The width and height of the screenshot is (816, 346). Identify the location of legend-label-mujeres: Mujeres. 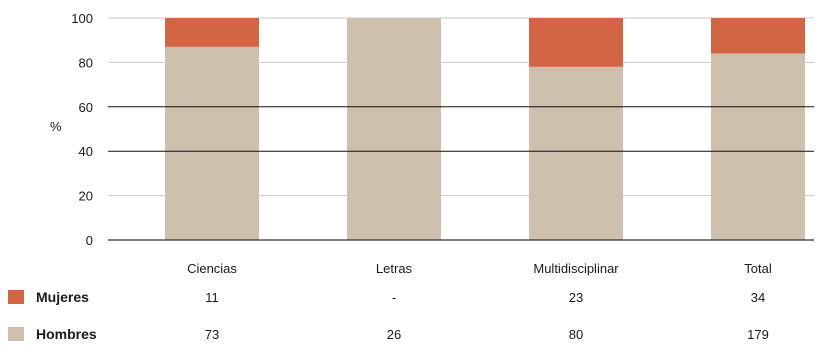
(62, 297).